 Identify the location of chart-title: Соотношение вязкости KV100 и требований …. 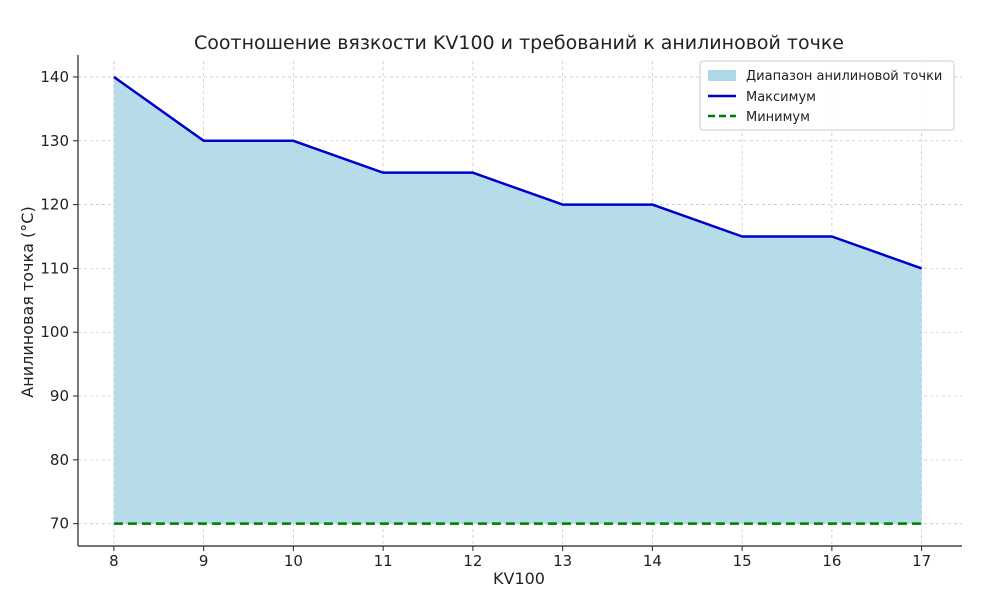
(519, 43).